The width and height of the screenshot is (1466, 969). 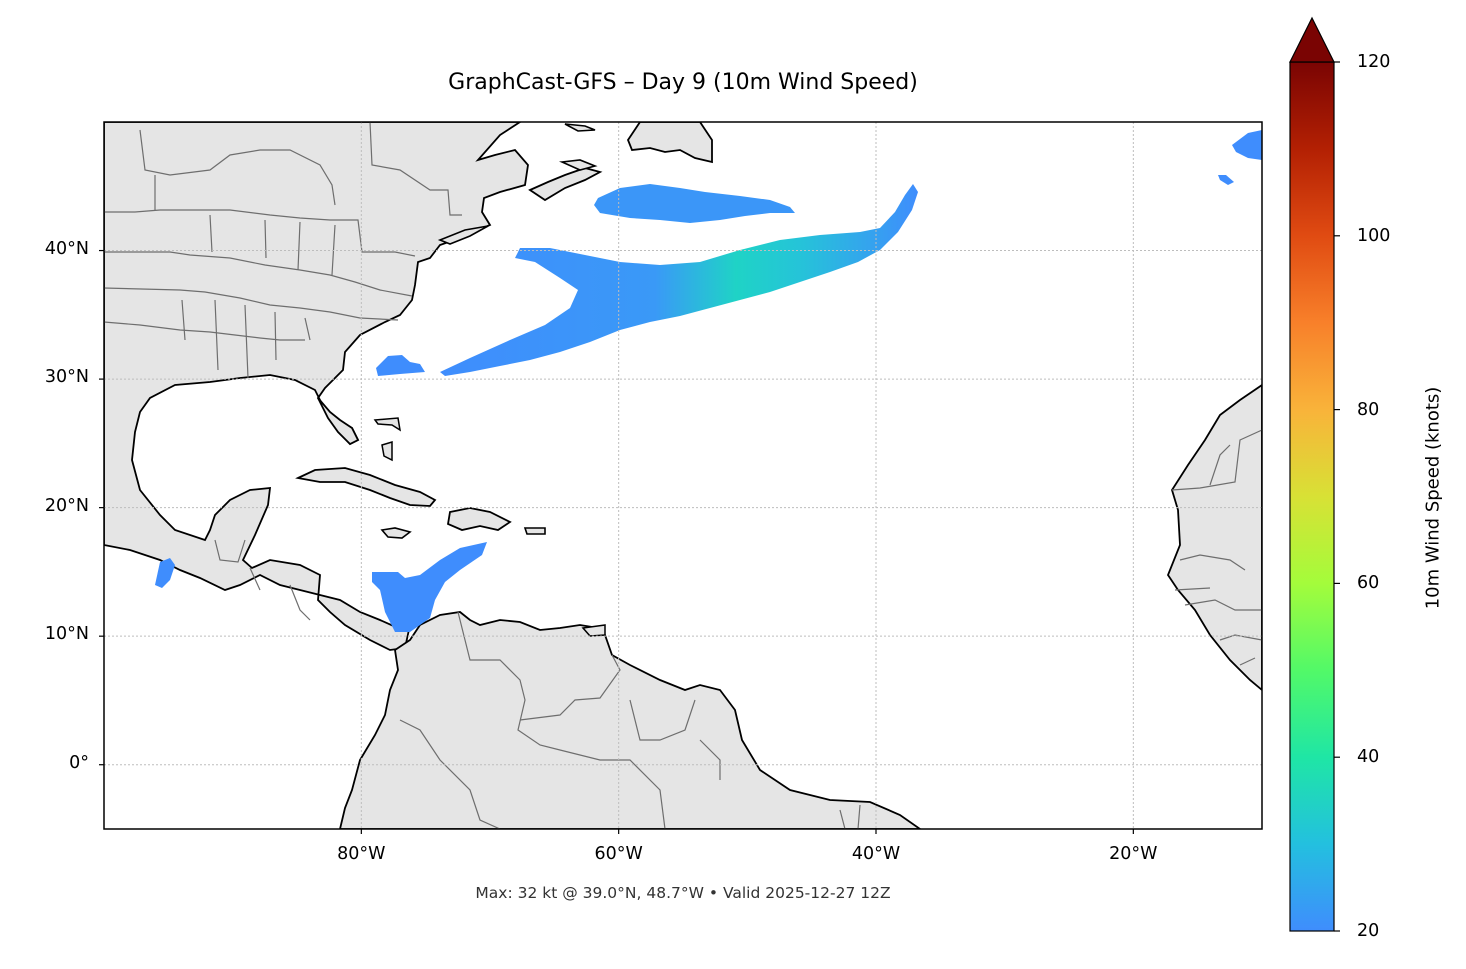 I want to click on lat-tick-label: 10°N, so click(x=66, y=634).